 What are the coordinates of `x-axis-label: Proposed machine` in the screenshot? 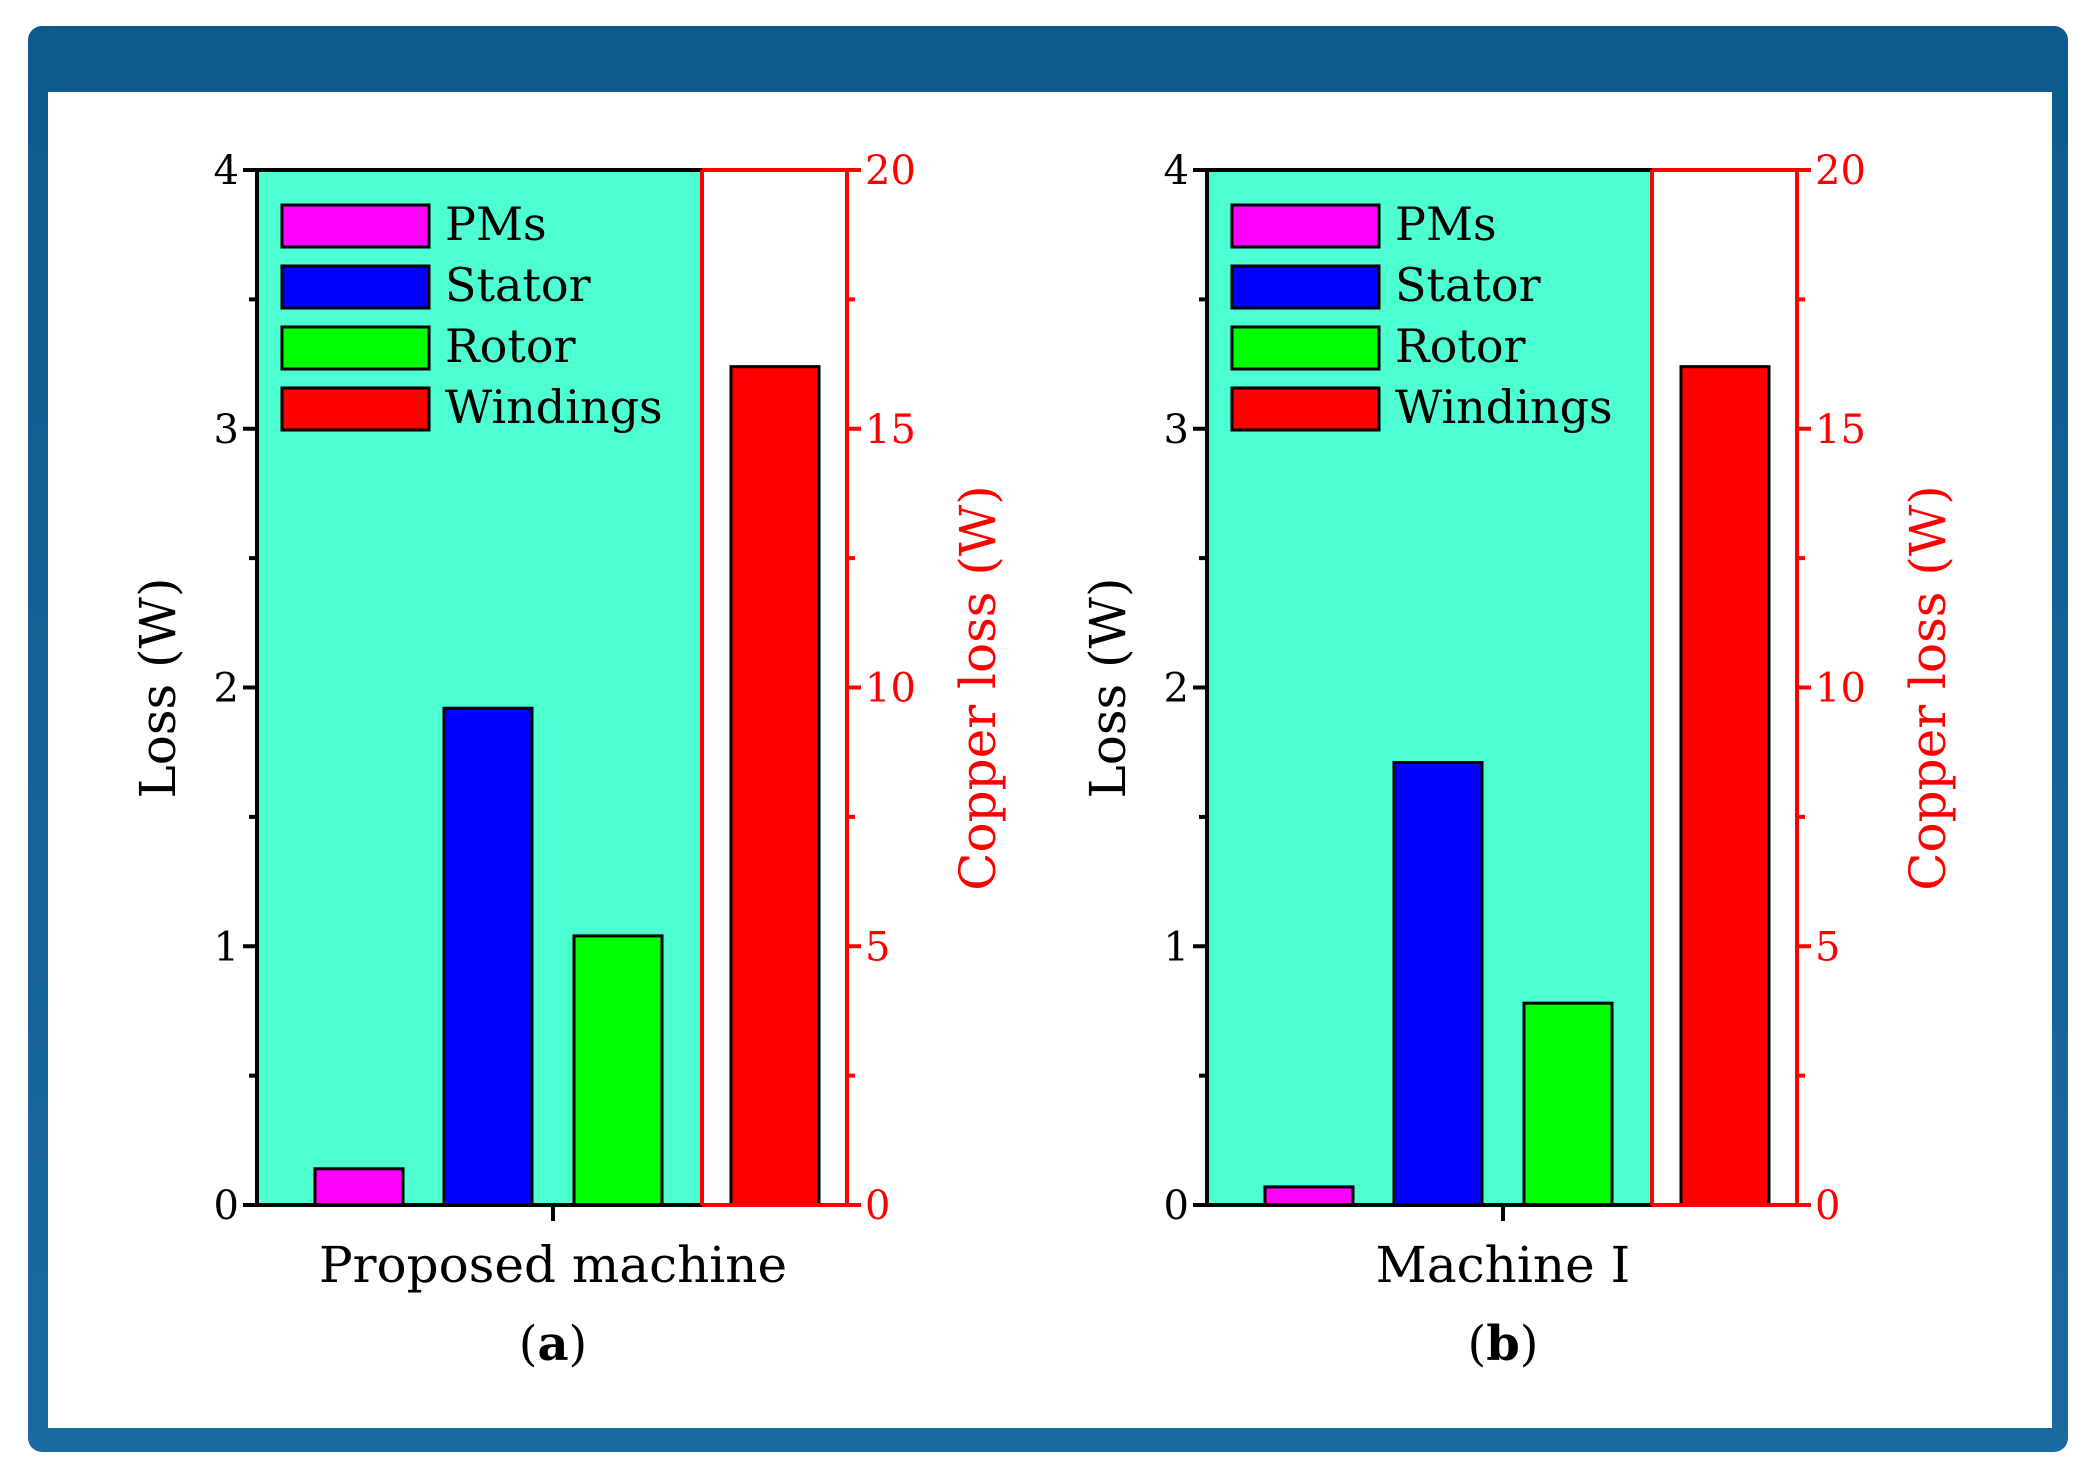 It's located at (553, 1265).